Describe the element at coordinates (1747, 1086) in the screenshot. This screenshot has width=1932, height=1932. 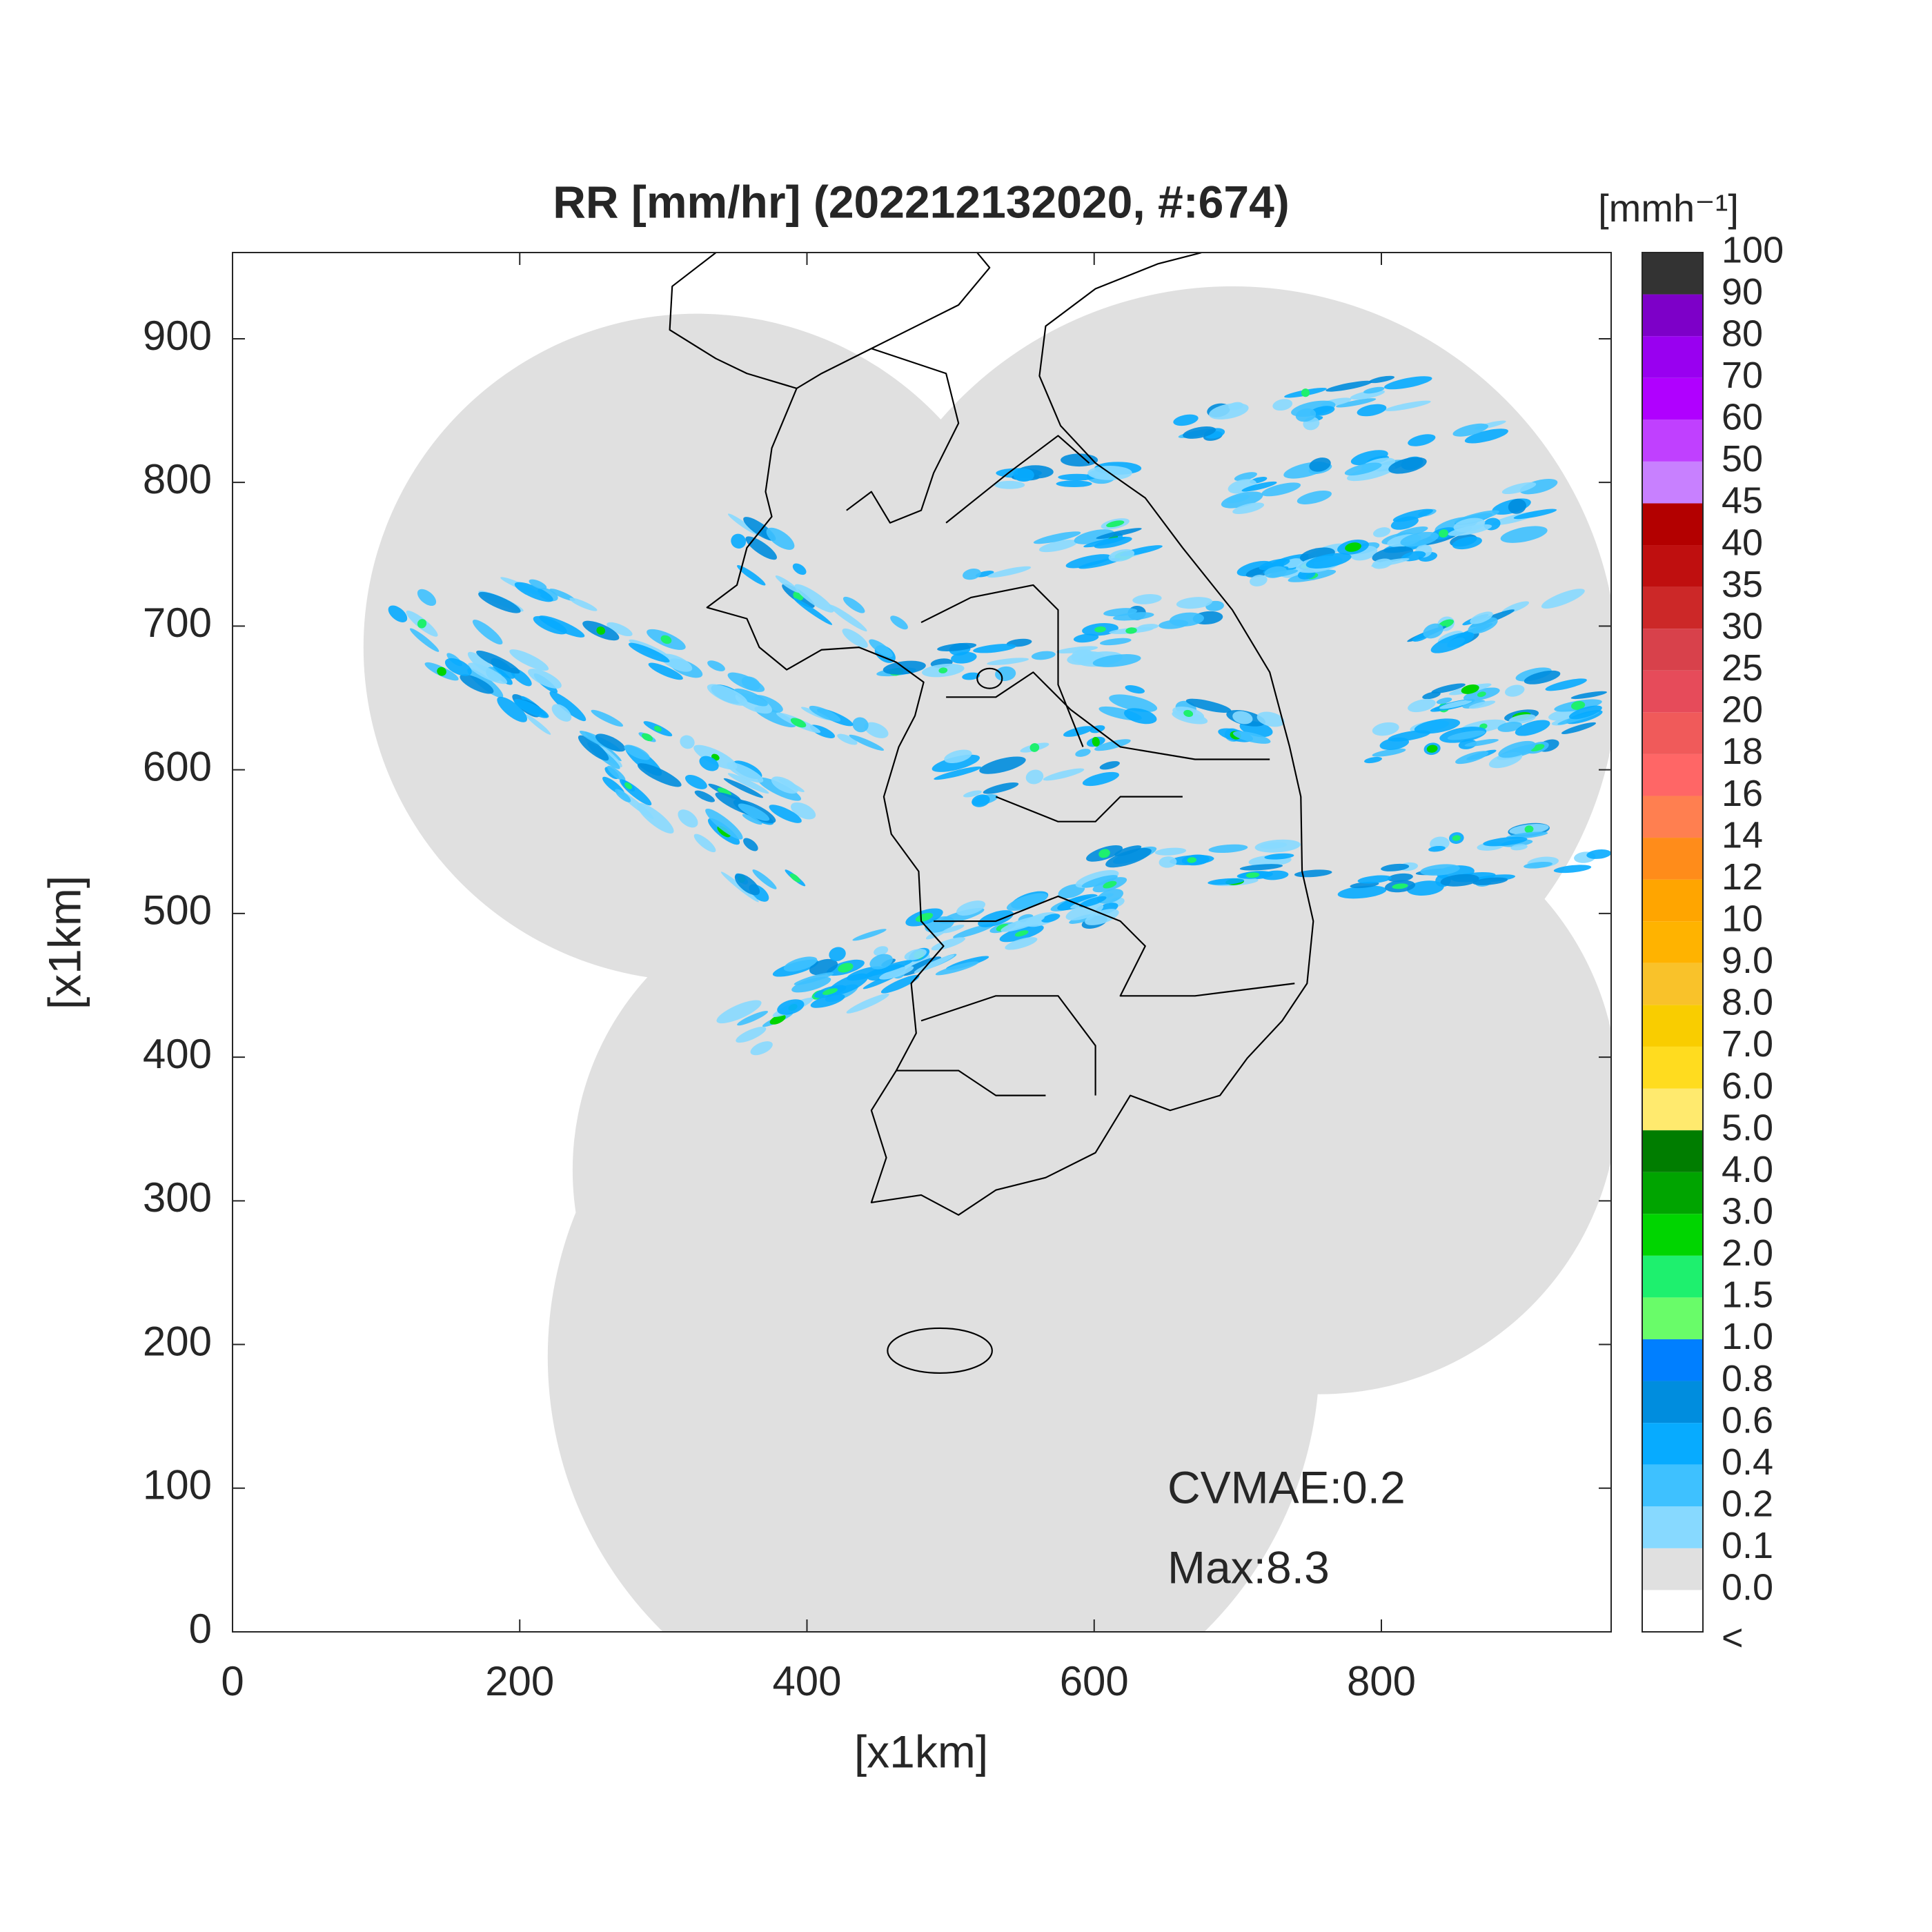
I see `colorbar-label: 6.0` at that location.